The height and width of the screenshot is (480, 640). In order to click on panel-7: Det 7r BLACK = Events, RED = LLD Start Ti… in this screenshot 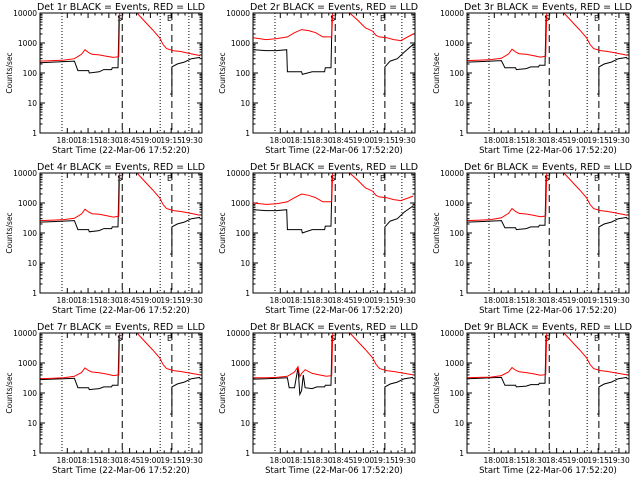, I will do `click(105, 399)`.